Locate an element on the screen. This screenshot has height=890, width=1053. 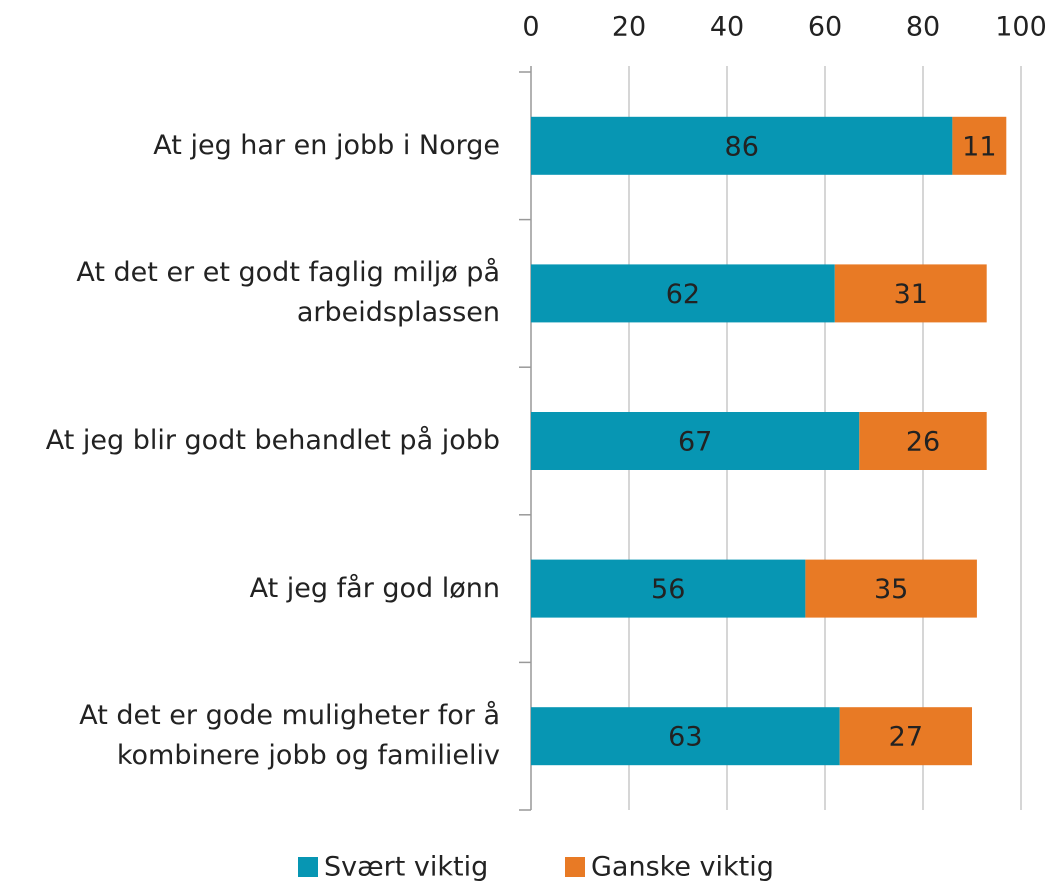
category-label: At jeg blir godt behandlet på jobb is located at coordinates (272, 440).